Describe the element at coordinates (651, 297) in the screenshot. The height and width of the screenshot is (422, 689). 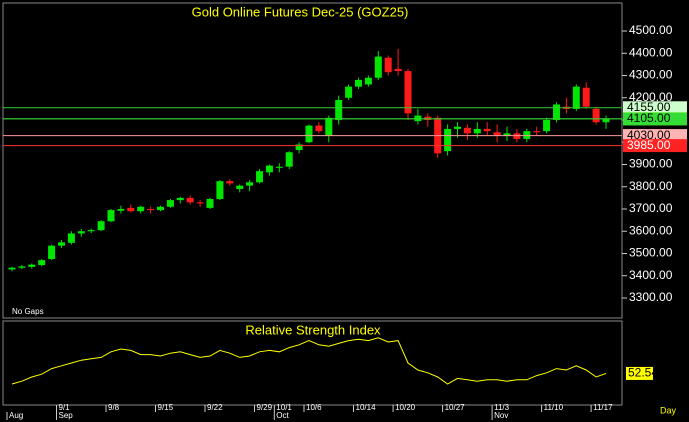
I see `y-tick-label: 3300.00` at that location.